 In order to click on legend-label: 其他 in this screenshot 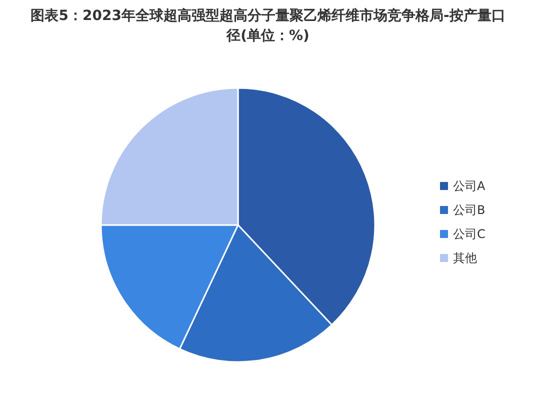, I will do `click(465, 258)`.